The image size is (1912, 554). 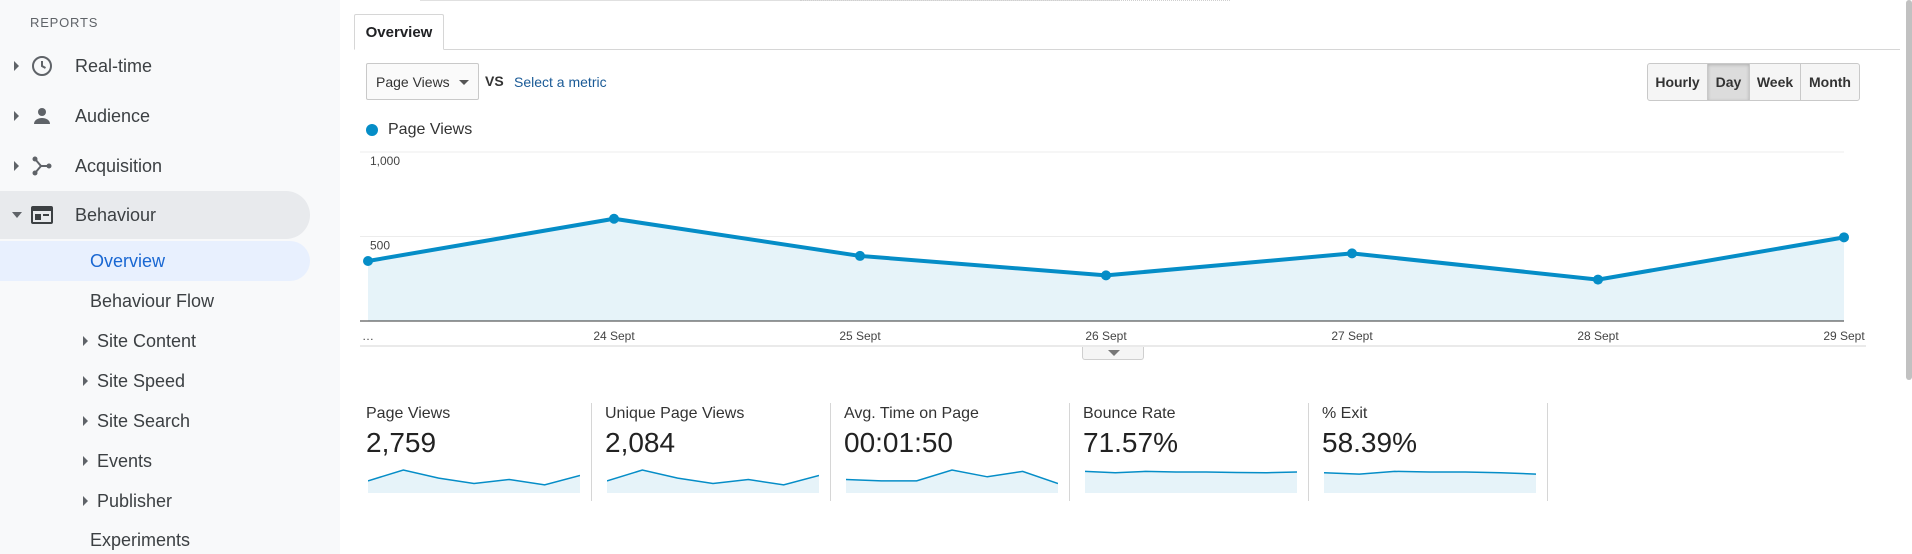 What do you see at coordinates (155, 66) in the screenshot?
I see `sidebar-item-realtime: Real-time` at bounding box center [155, 66].